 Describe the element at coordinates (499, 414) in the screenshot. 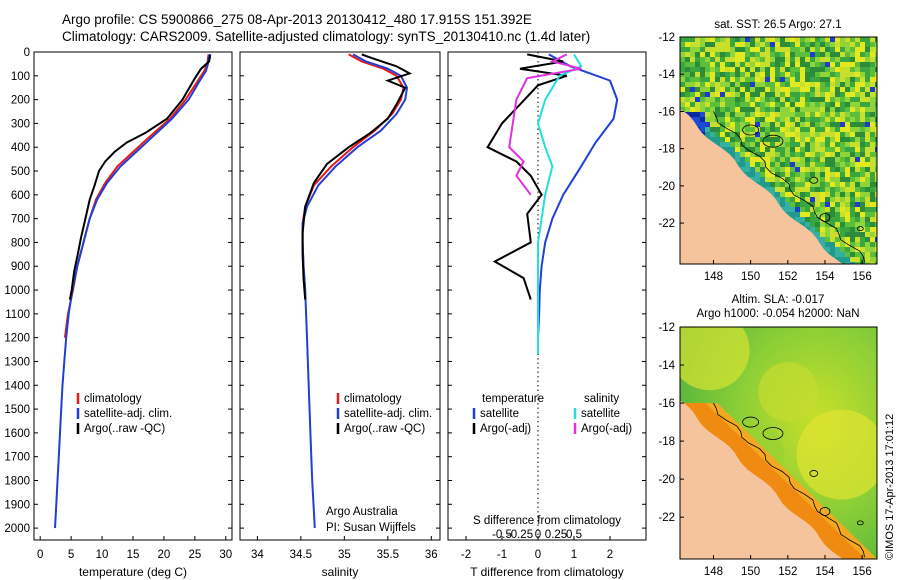

I see `legend-entry: satellite` at that location.